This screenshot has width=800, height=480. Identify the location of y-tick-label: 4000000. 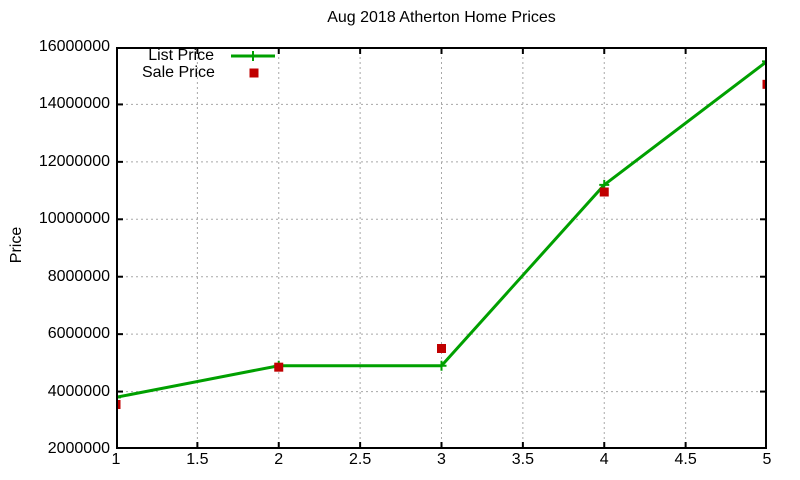
(78, 391).